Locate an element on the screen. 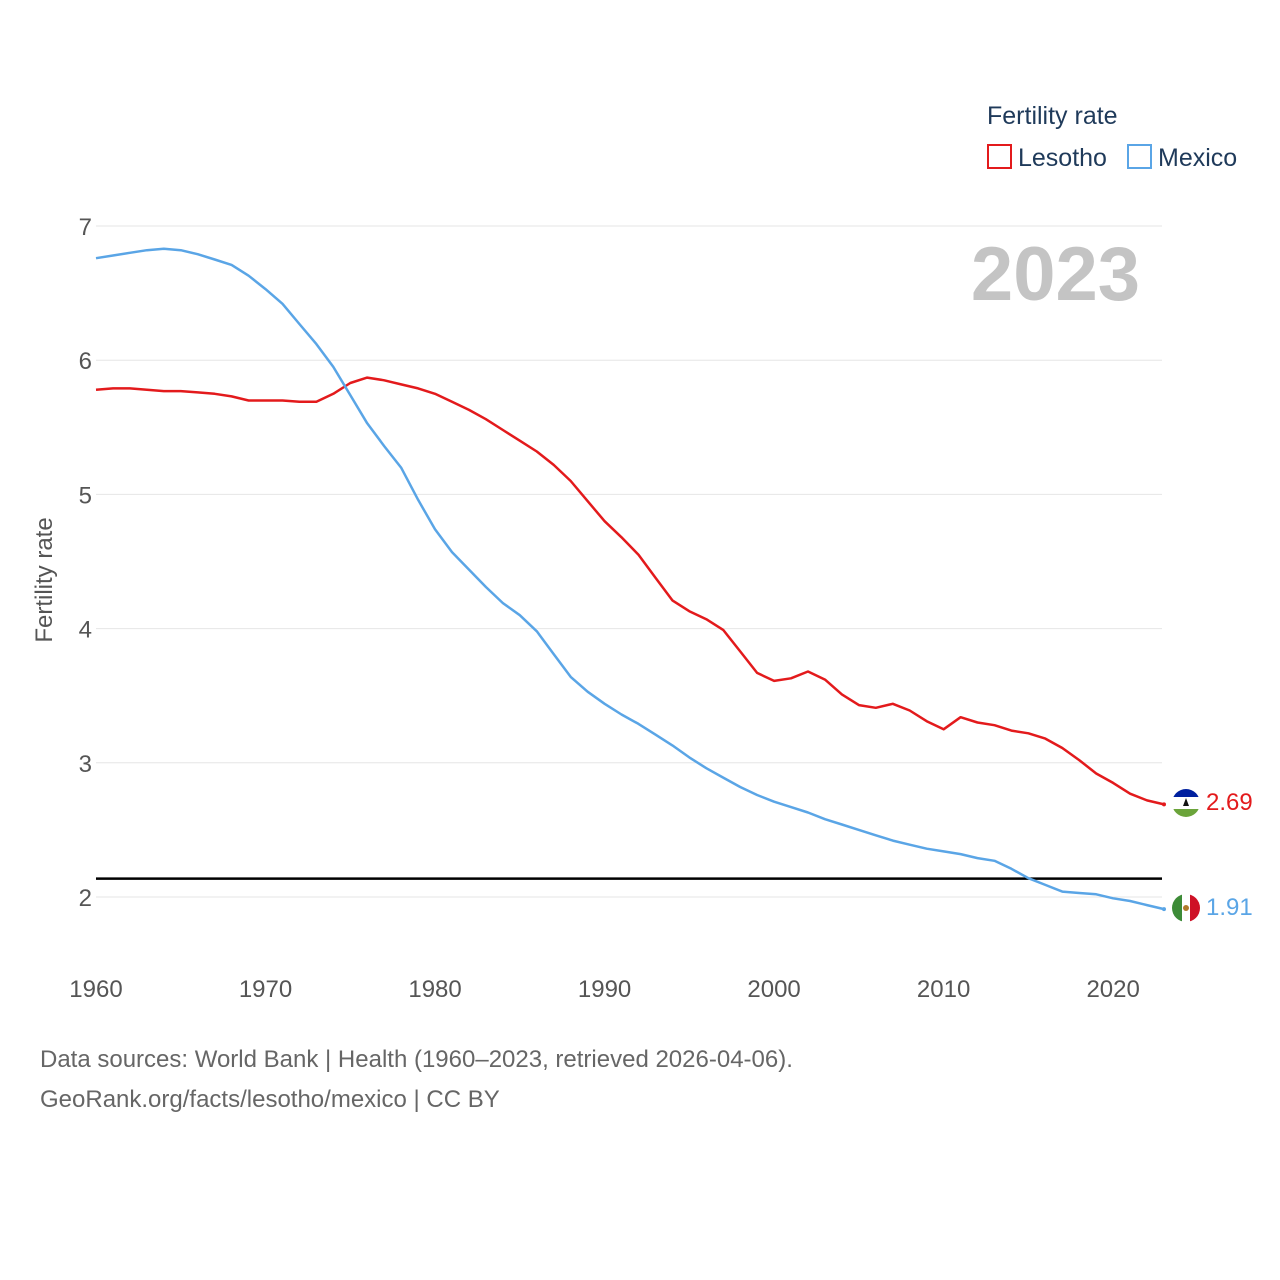  legend: Fertility rate Lesotho Mexico is located at coordinates (1112, 137).